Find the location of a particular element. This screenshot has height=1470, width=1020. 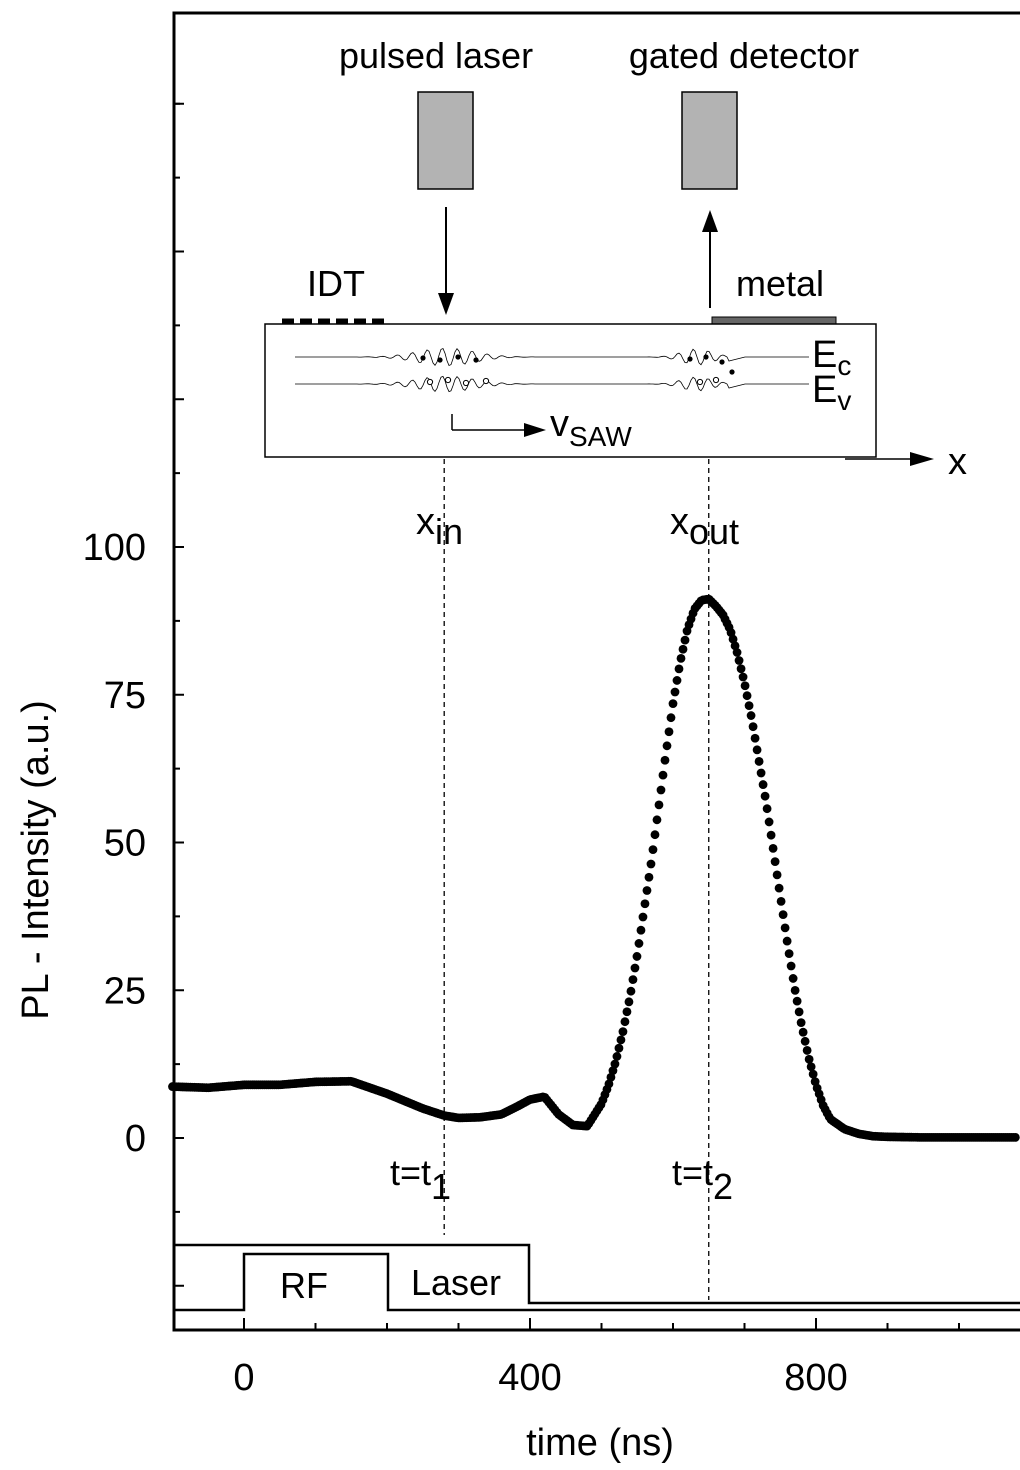

detector-arrowhead is located at coordinates (710, 221).